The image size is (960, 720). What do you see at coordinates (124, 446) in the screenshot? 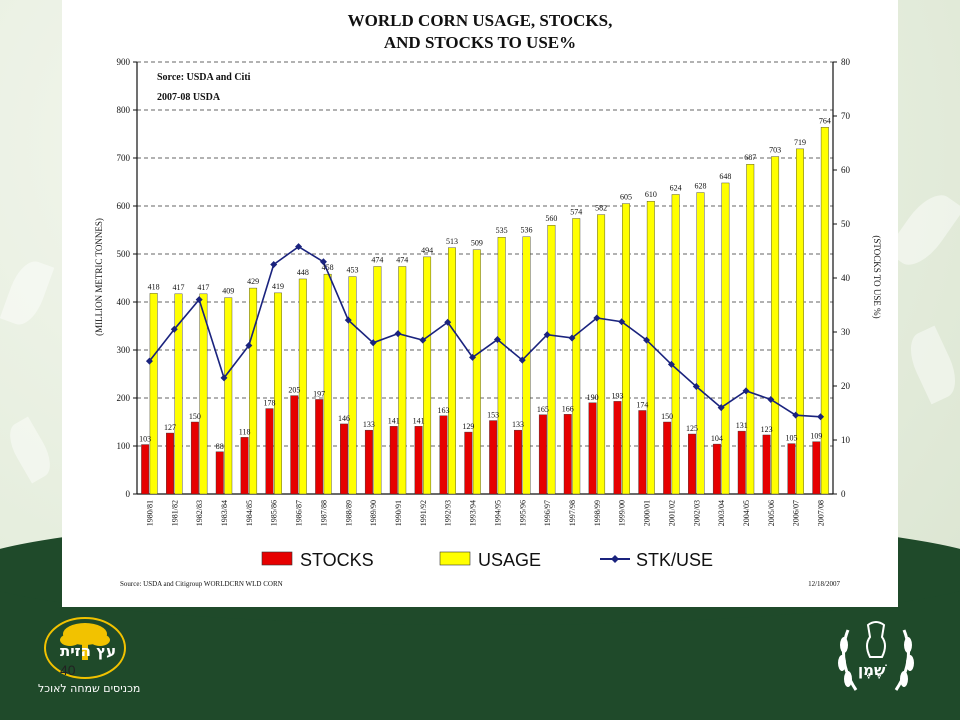
I see `y-tick-label: 100` at bounding box center [124, 446].